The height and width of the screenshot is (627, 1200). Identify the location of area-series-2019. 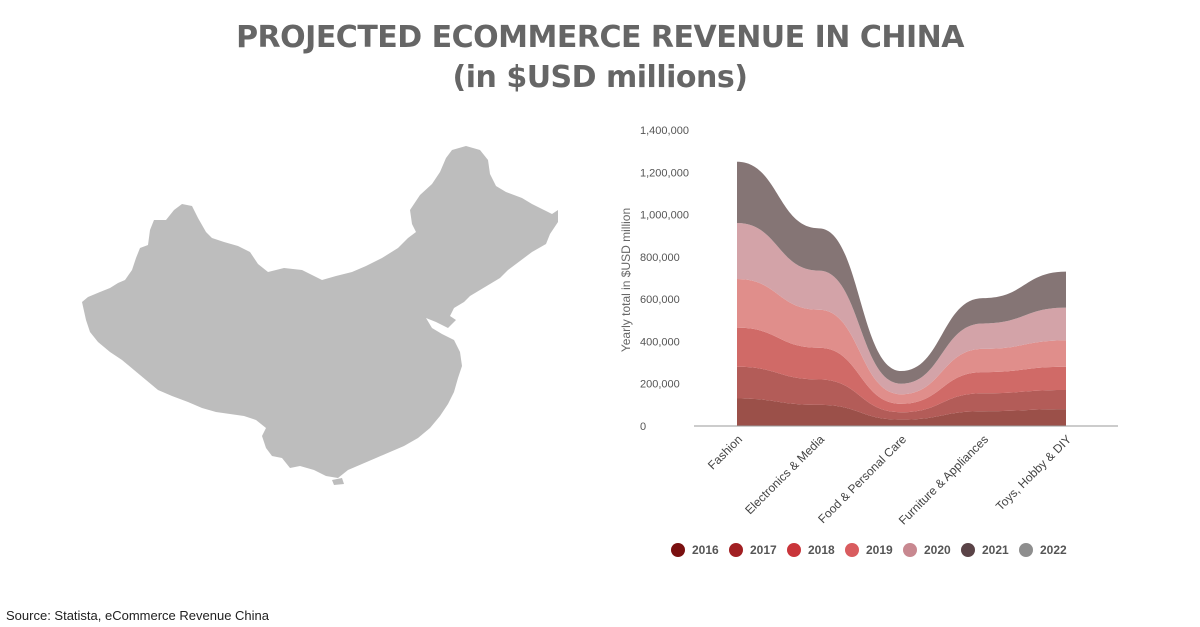
(901, 341).